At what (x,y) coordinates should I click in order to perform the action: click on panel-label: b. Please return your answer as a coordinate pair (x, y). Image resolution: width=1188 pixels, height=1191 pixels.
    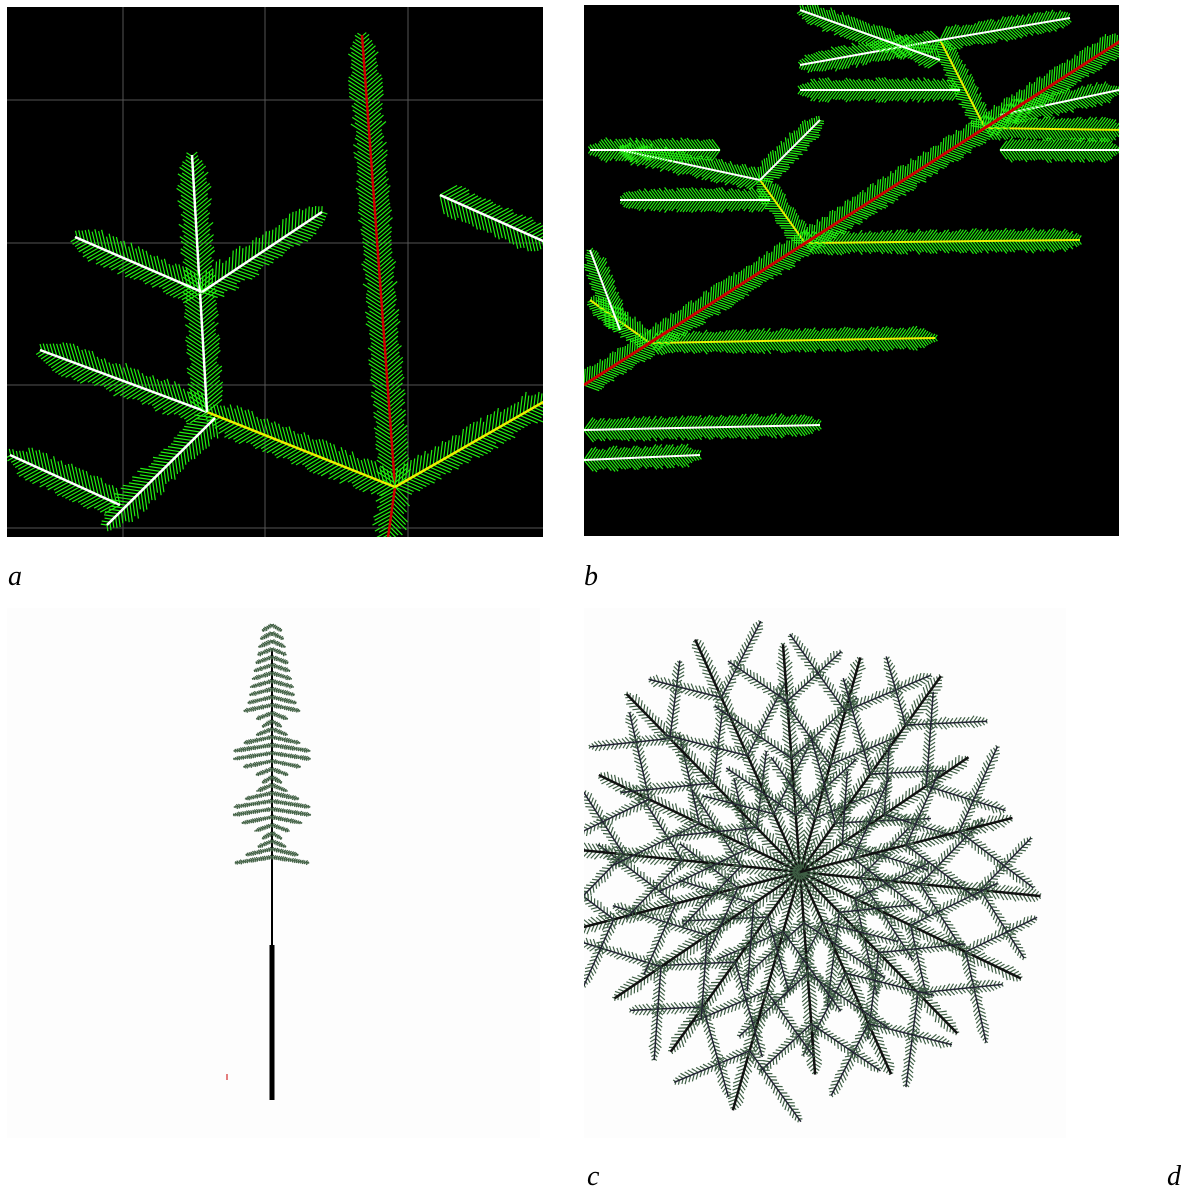
    Looking at the image, I should click on (591, 576).